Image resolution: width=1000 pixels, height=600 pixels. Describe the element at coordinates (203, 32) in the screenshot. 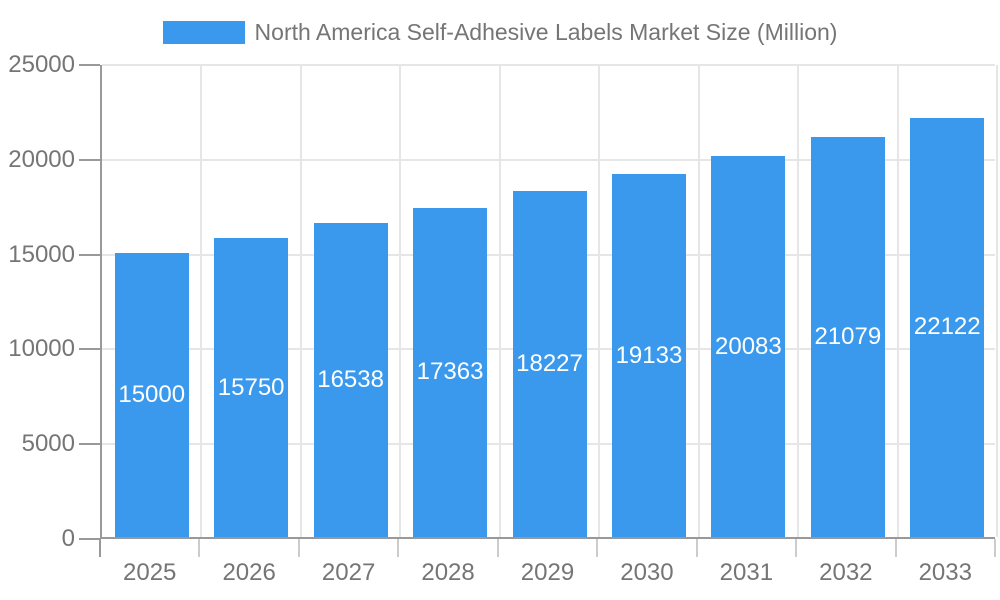

I see `legend-swatch` at that location.